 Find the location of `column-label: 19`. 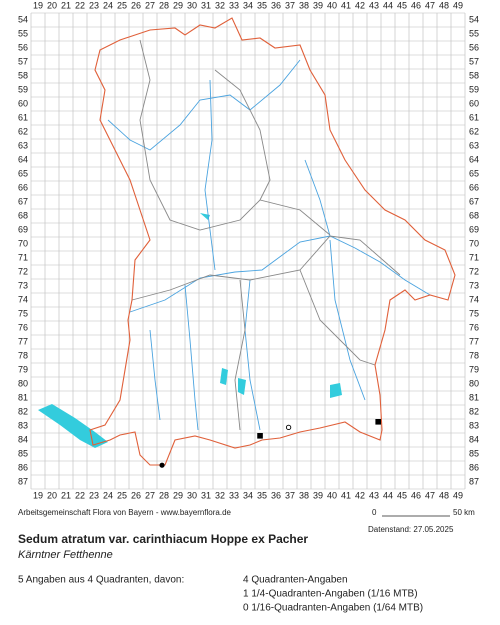

column-label: 19 is located at coordinates (38, 5).